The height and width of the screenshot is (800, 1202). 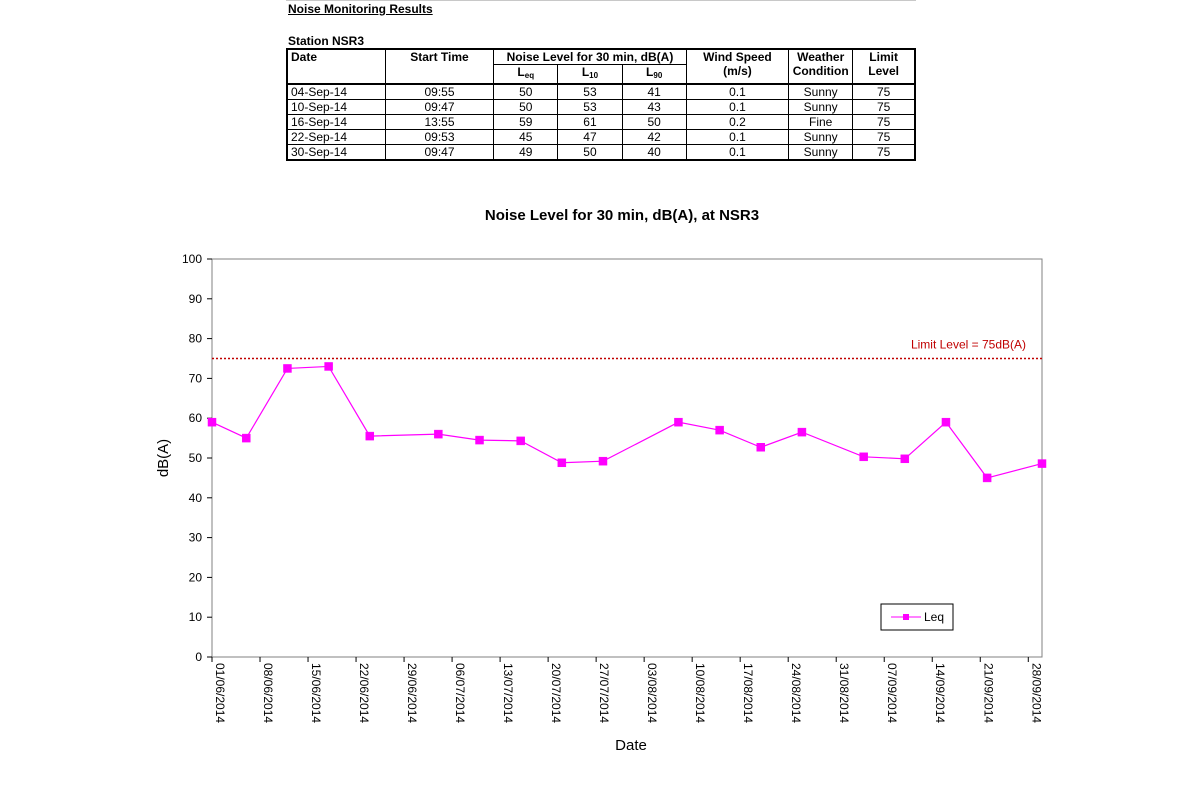 I want to click on header-leq: Leq, so click(x=526, y=74).